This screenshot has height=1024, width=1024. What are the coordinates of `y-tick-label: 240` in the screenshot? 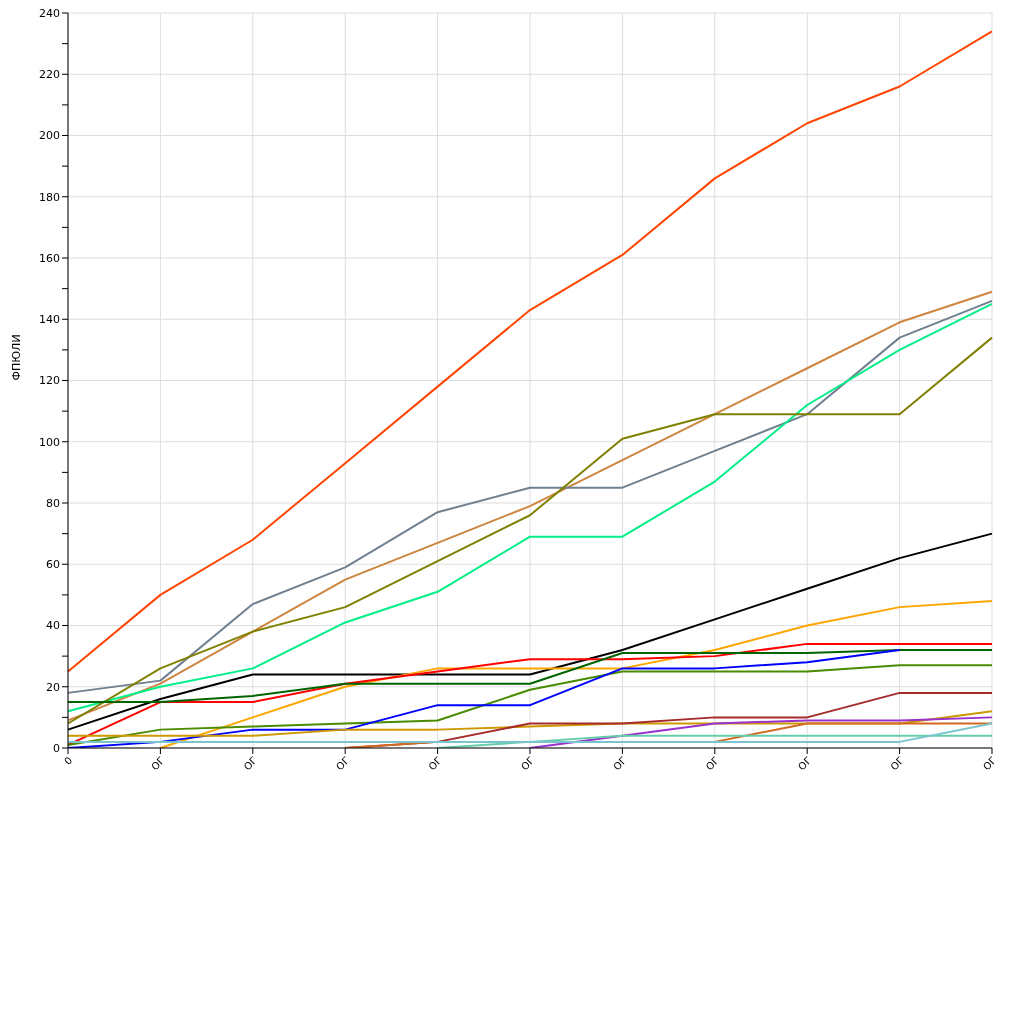 It's located at (49, 13).